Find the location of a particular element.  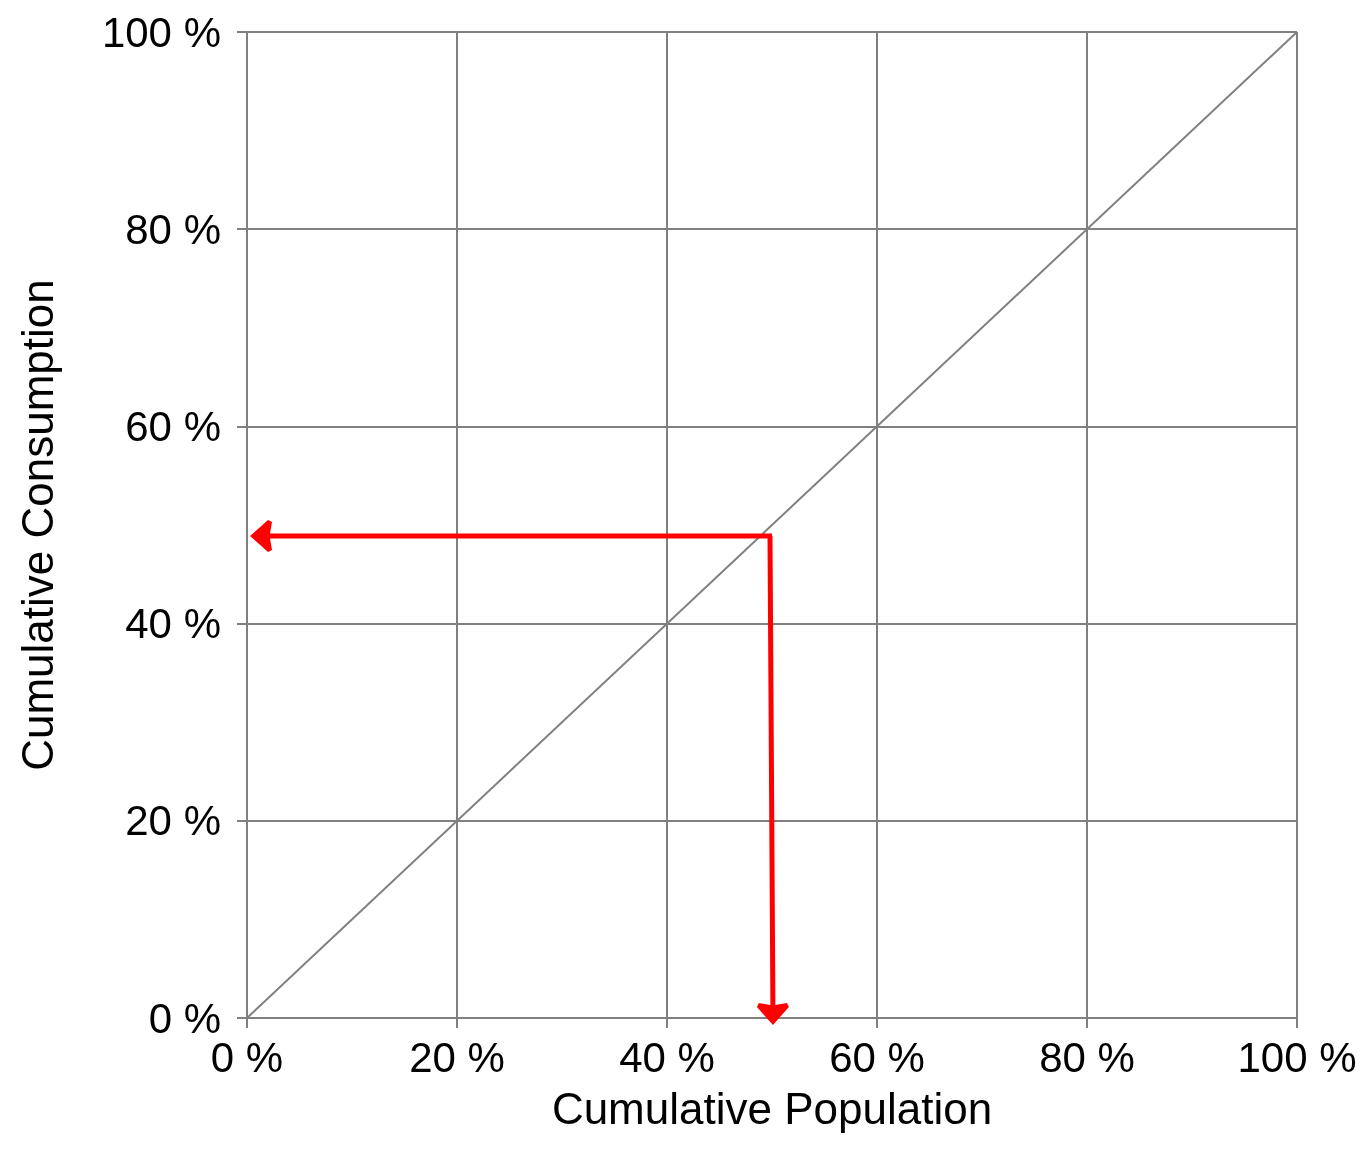

x-tick-label: 40 % is located at coordinates (667, 1057).